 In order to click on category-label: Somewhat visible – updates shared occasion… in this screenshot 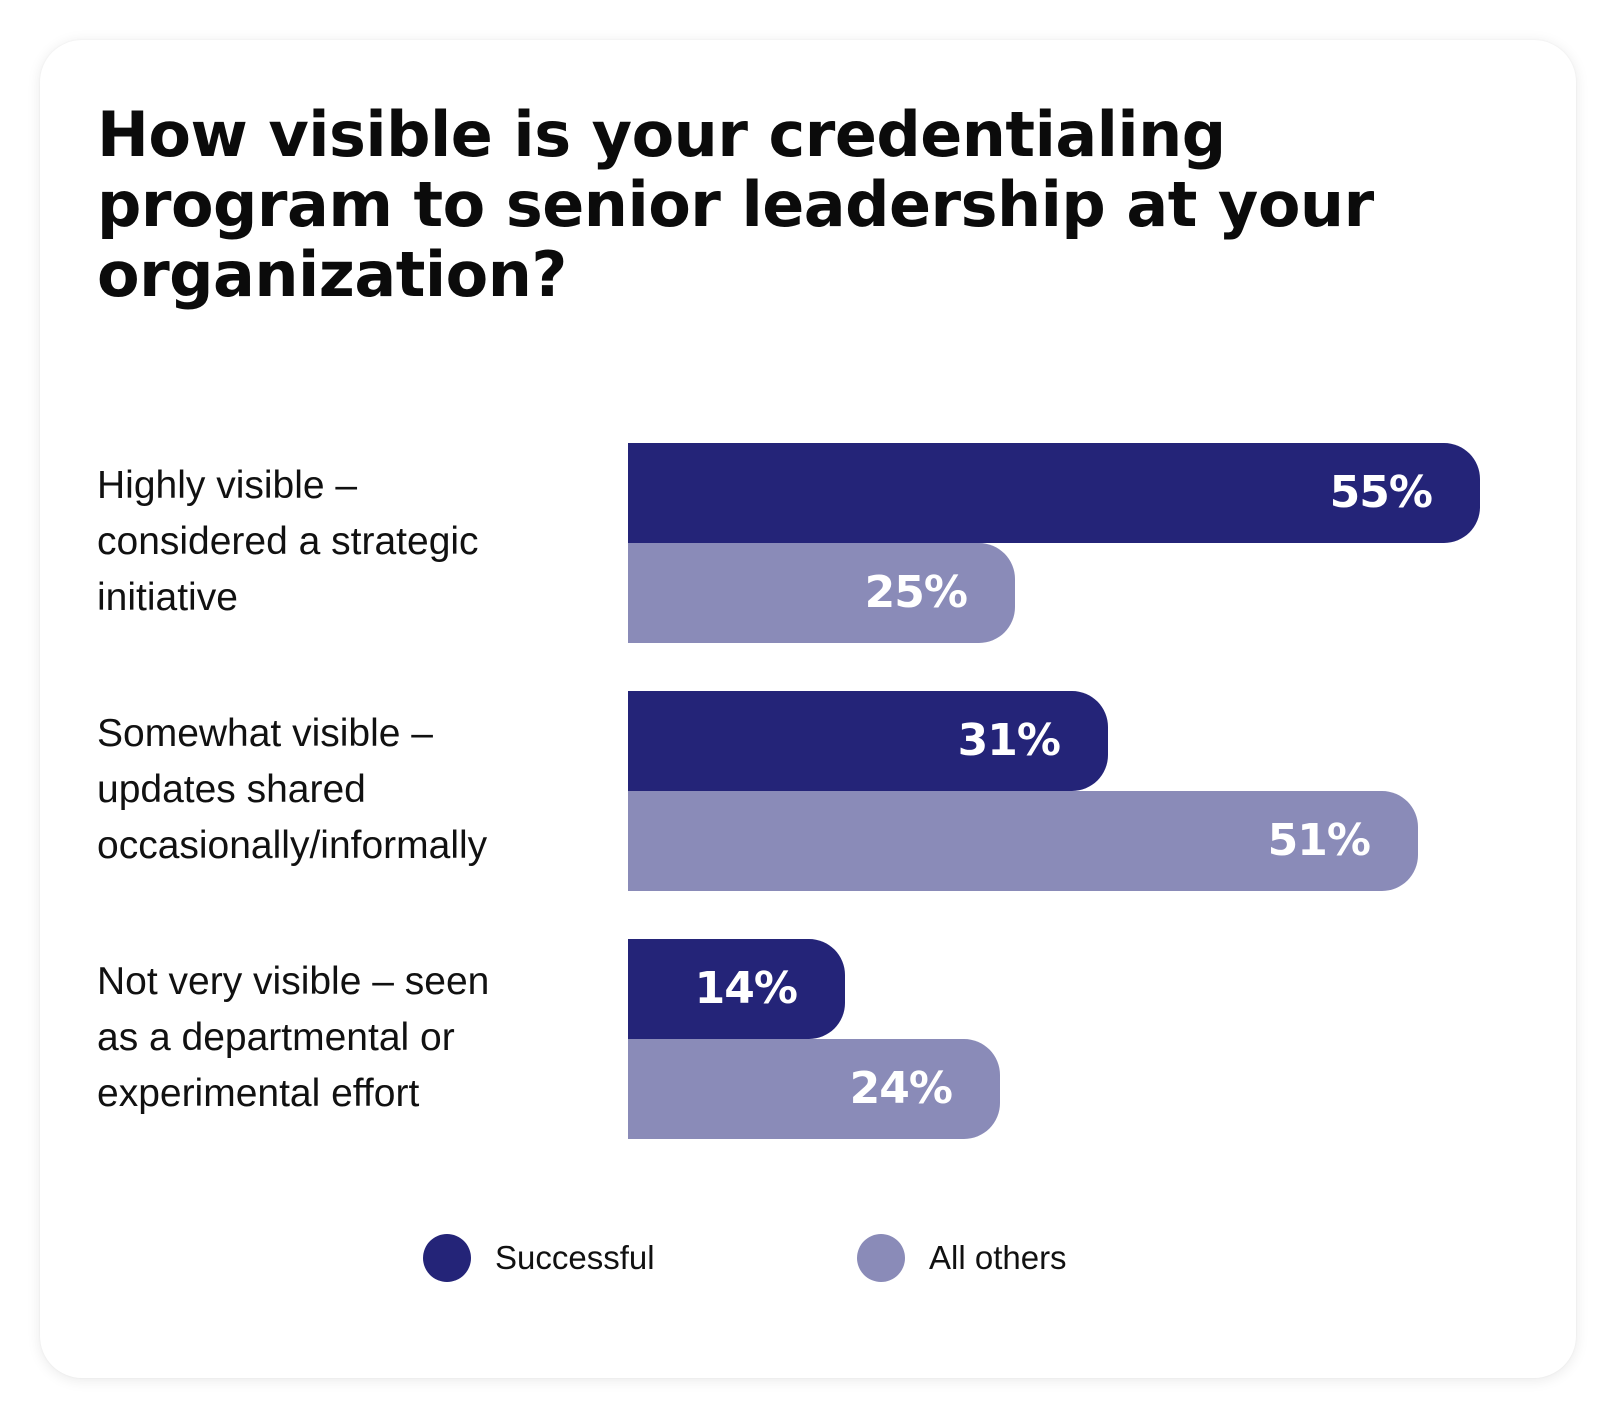, I will do `click(332, 790)`.